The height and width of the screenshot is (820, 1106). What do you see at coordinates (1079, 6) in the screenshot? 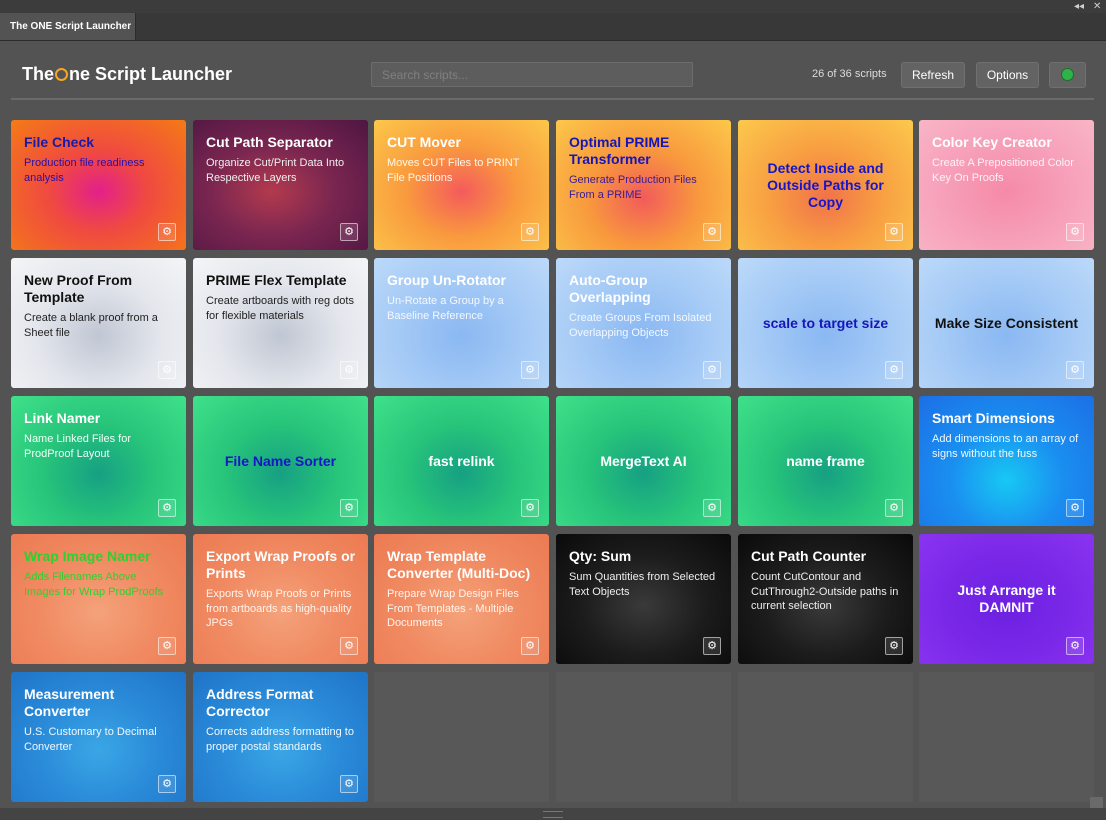
I see `collapse-panel-icon: ◂◂` at bounding box center [1079, 6].